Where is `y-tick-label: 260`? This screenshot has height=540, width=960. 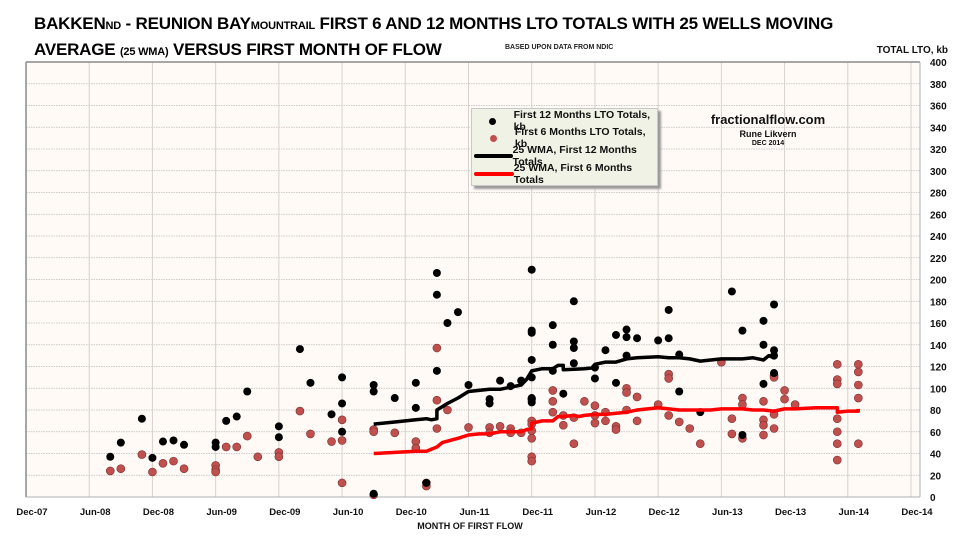
y-tick-label: 260 is located at coordinates (938, 215).